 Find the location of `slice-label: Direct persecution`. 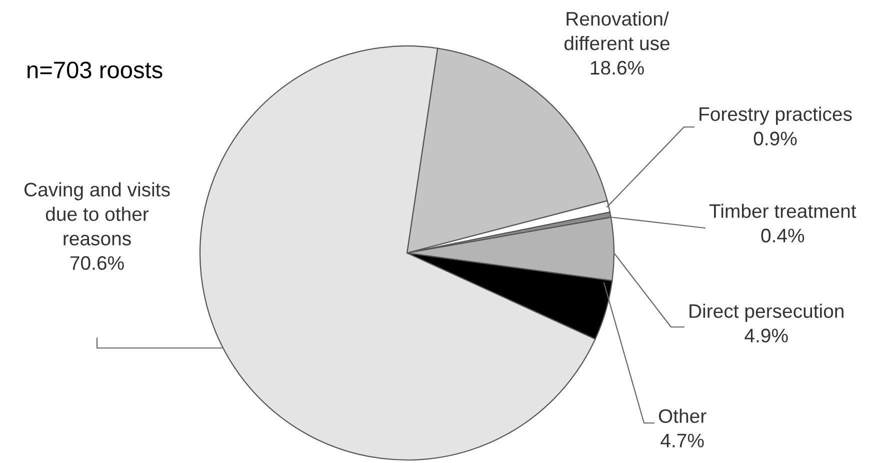

slice-label: Direct persecution is located at coordinates (767, 313).